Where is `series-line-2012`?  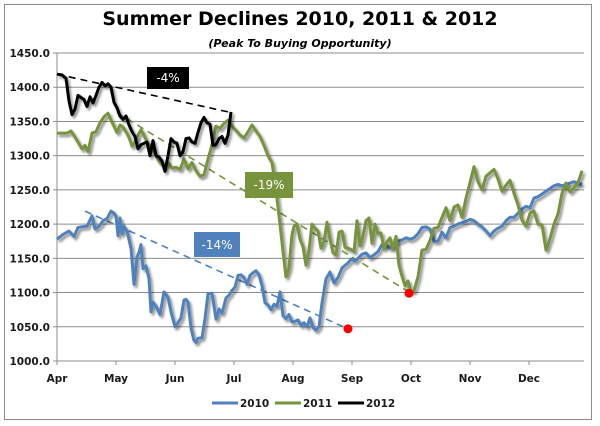 series-line-2012 is located at coordinates (144, 122).